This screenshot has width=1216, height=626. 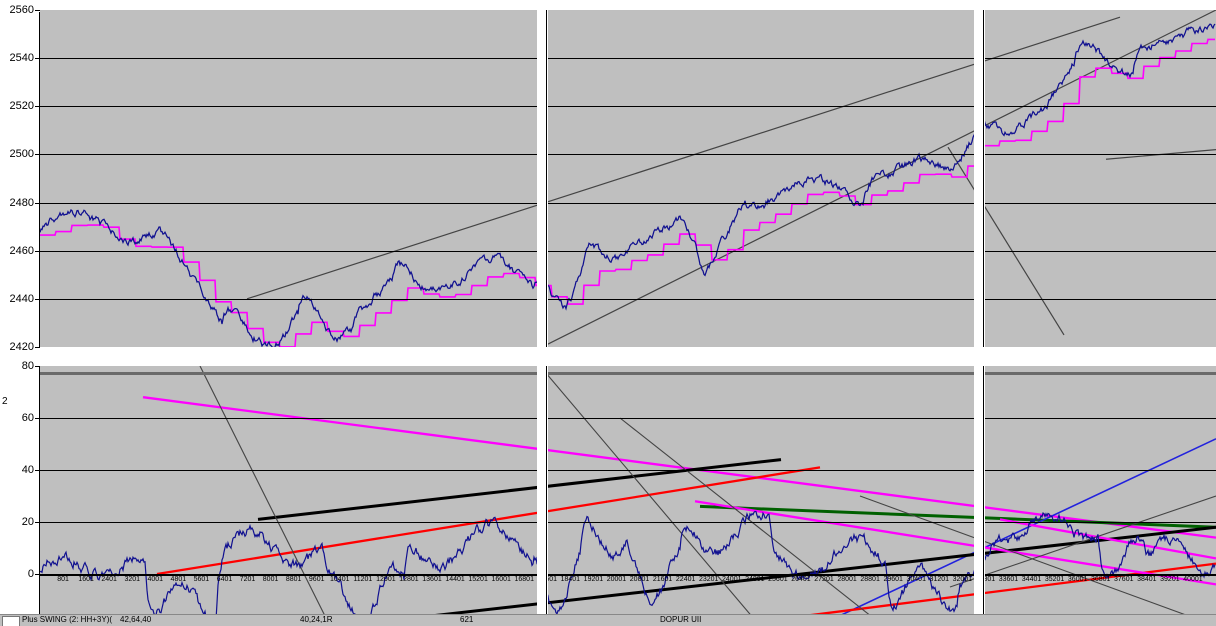 I want to click on x-tick-label: 23201, so click(x=708, y=579).